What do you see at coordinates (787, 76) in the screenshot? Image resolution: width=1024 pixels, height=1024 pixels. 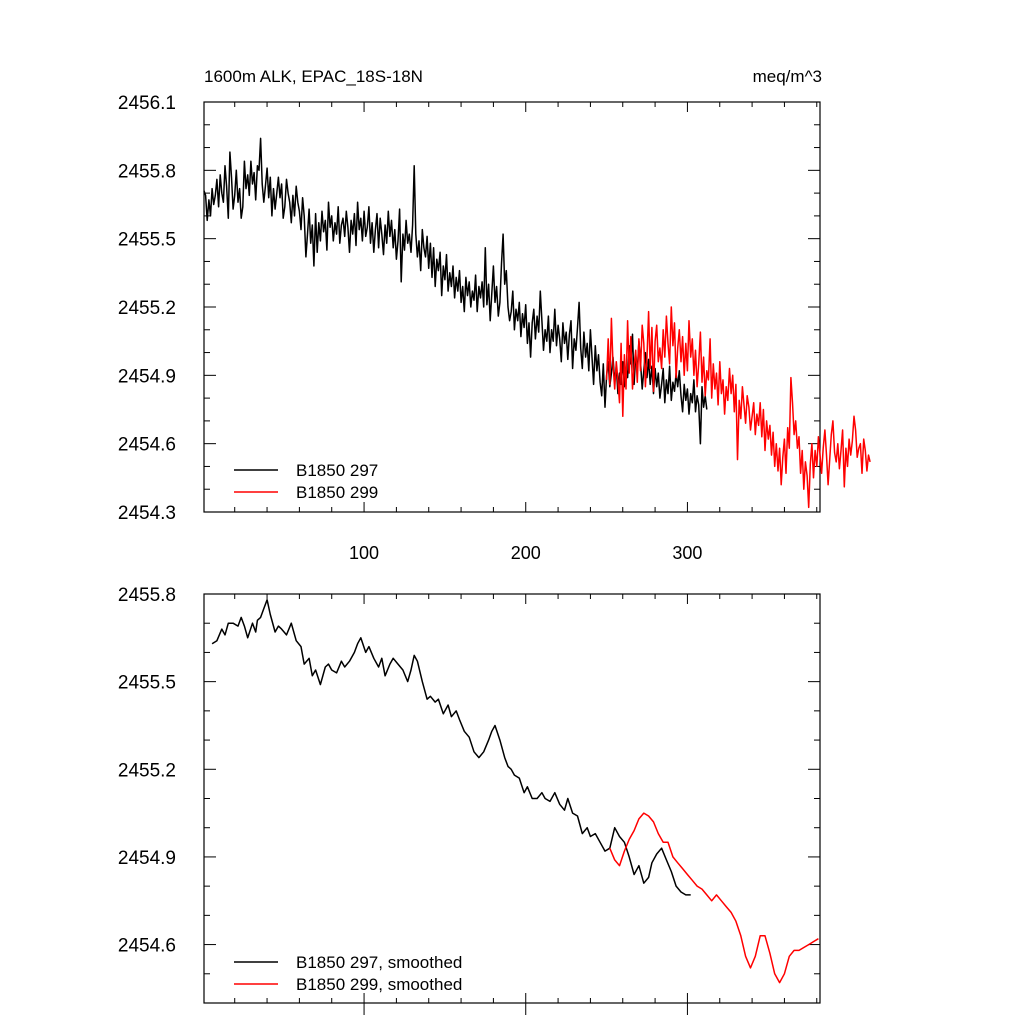 I see `top-title-right: meq/m^3` at bounding box center [787, 76].